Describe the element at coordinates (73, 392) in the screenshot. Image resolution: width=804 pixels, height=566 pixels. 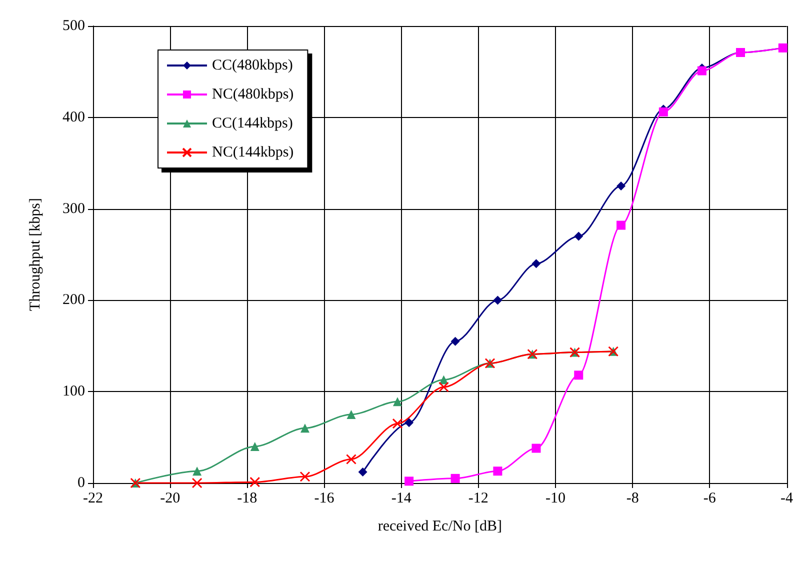
I see `y-tick-label: 100` at that location.